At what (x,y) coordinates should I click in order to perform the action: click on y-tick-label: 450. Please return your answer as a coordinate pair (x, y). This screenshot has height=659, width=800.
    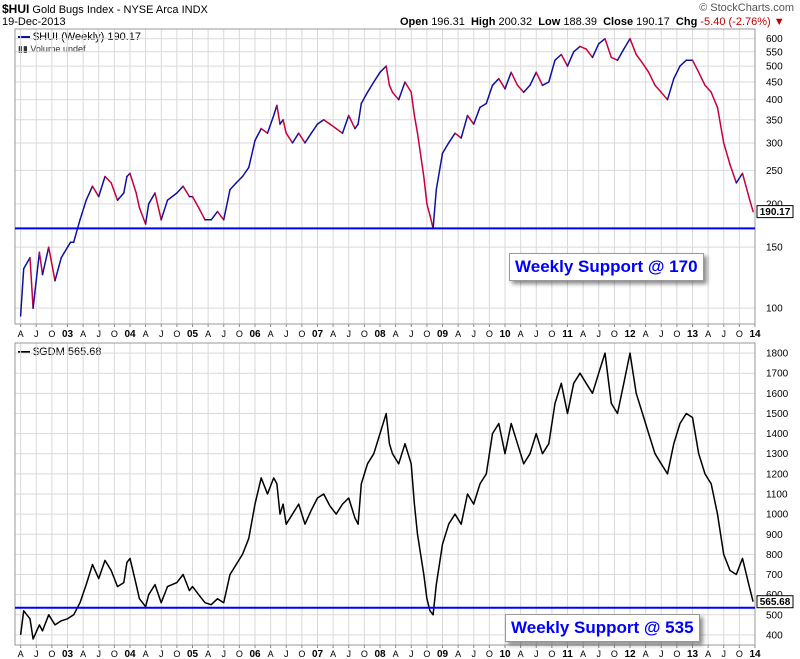
    Looking at the image, I should click on (774, 82).